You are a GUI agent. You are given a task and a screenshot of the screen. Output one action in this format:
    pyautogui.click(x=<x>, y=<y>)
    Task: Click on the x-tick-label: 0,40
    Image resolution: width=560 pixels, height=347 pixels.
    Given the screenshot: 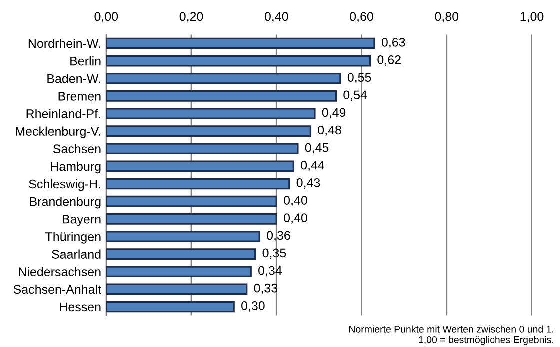 What is the action you would take?
    pyautogui.click(x=276, y=17)
    